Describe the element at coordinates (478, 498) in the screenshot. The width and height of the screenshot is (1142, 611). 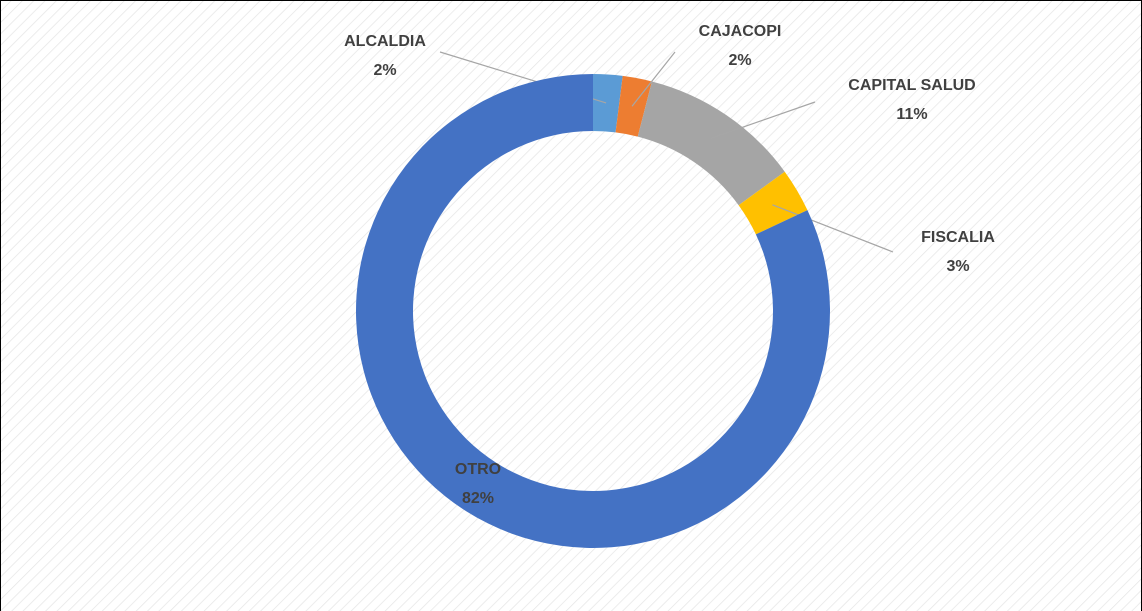
I see `data-label-value: 82%` at that location.